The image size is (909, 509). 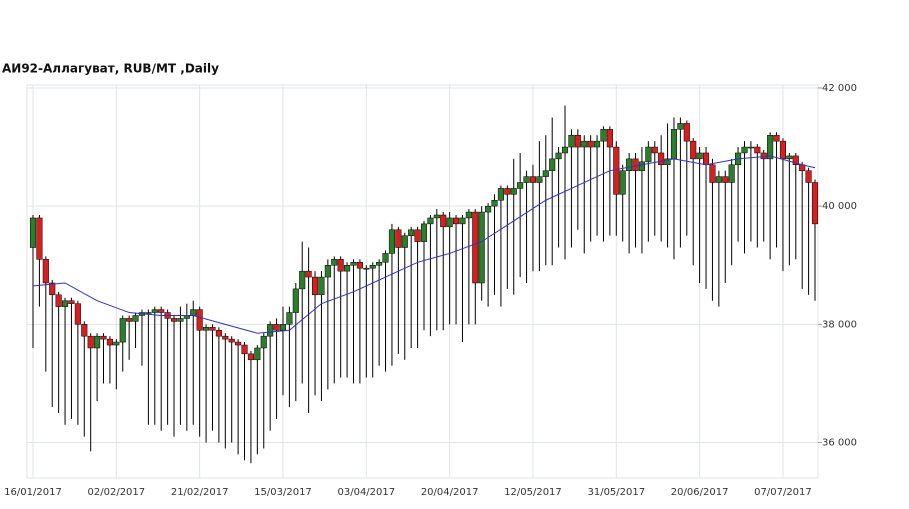 I want to click on x-tick-label: 20/06/2017, so click(x=700, y=492).